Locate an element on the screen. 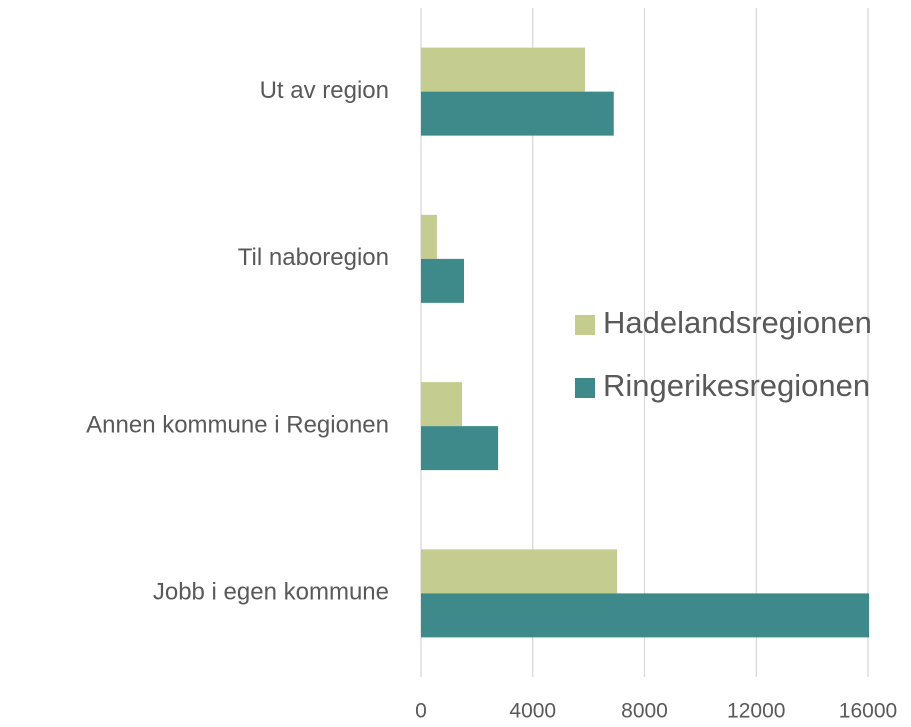  x-tick-label: 16000 is located at coordinates (868, 711).